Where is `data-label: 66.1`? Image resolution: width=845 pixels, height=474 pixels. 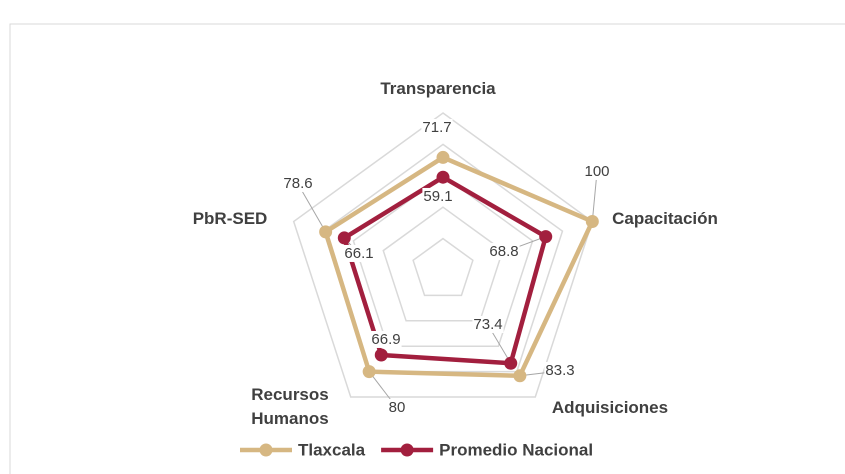 data-label: 66.1 is located at coordinates (358, 253).